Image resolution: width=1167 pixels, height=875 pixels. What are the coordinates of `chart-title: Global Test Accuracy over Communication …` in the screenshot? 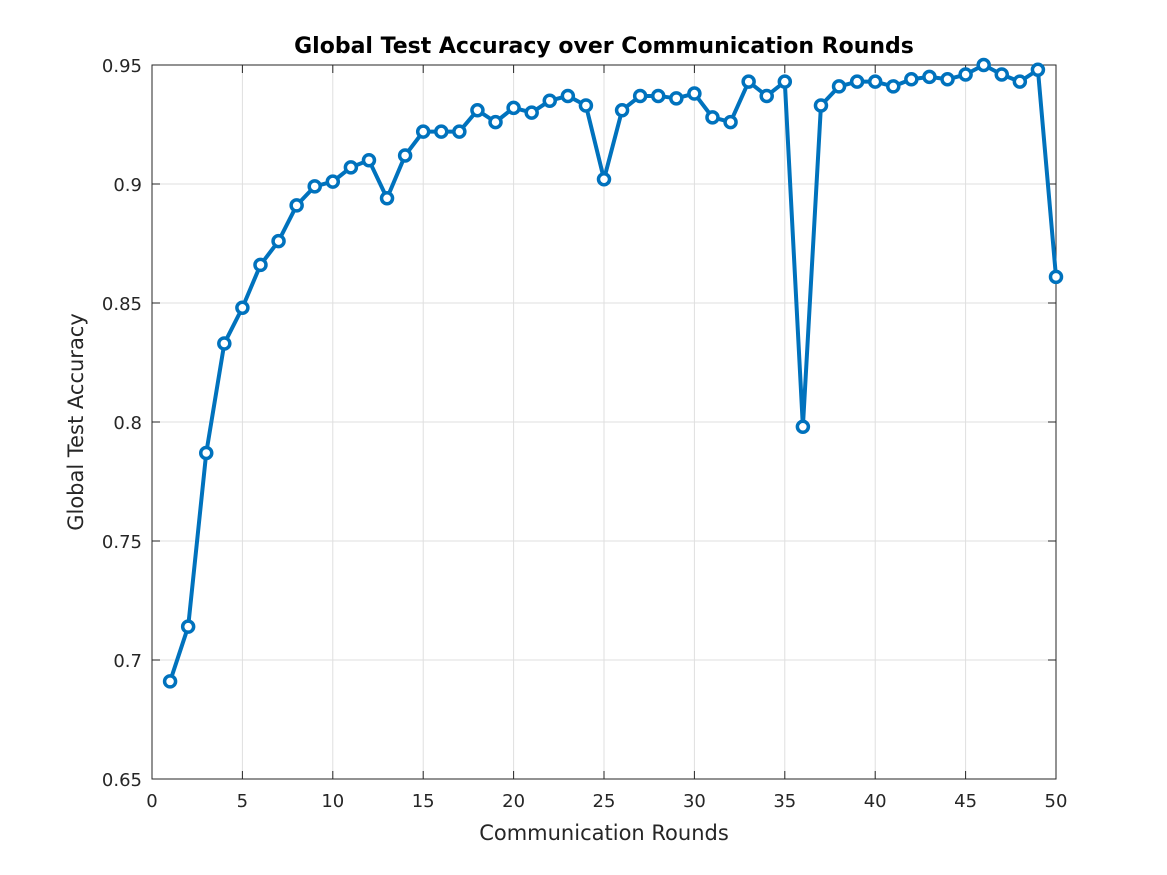 It's located at (604, 46).